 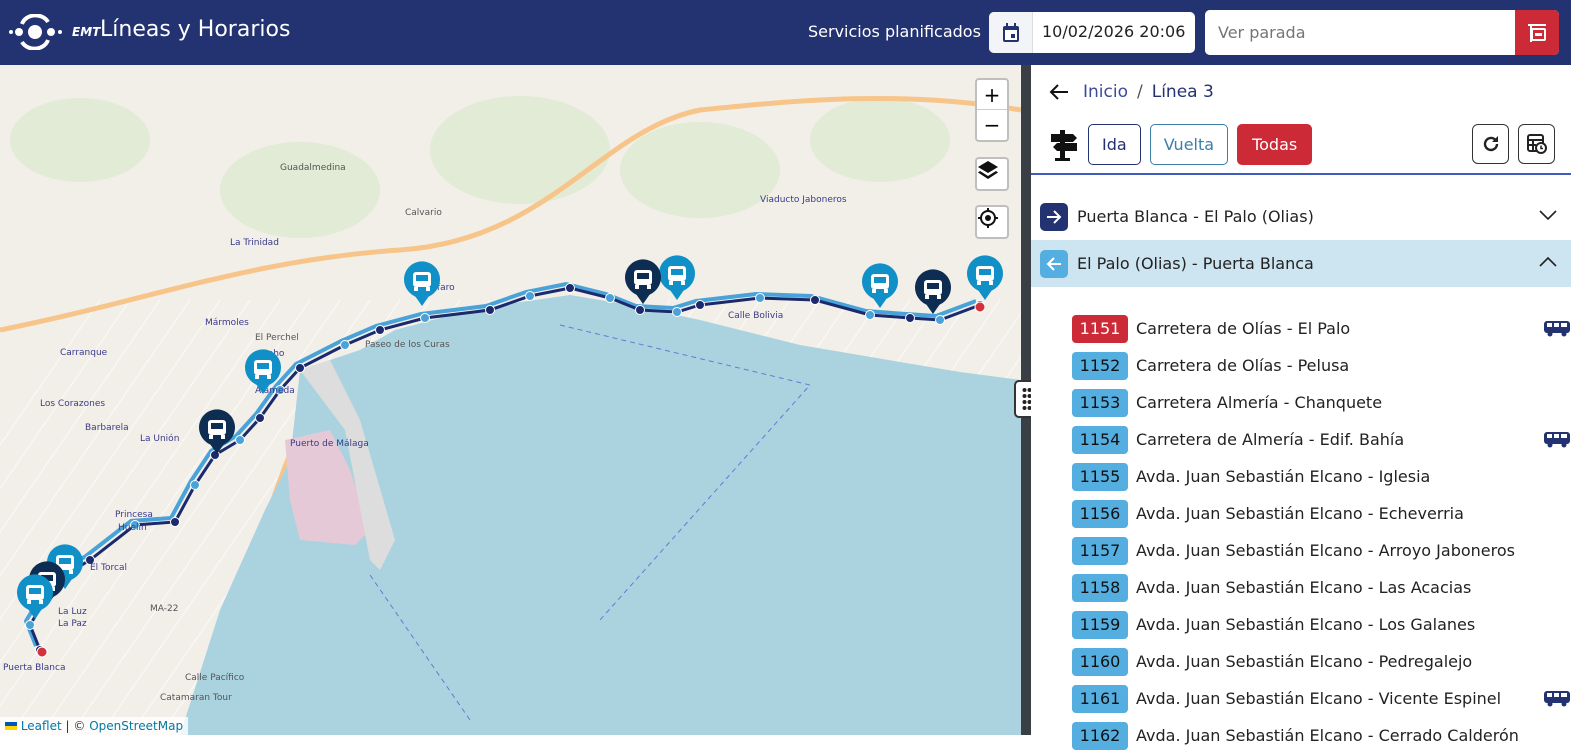 I want to click on stop-search-input, so click(x=1355, y=32).